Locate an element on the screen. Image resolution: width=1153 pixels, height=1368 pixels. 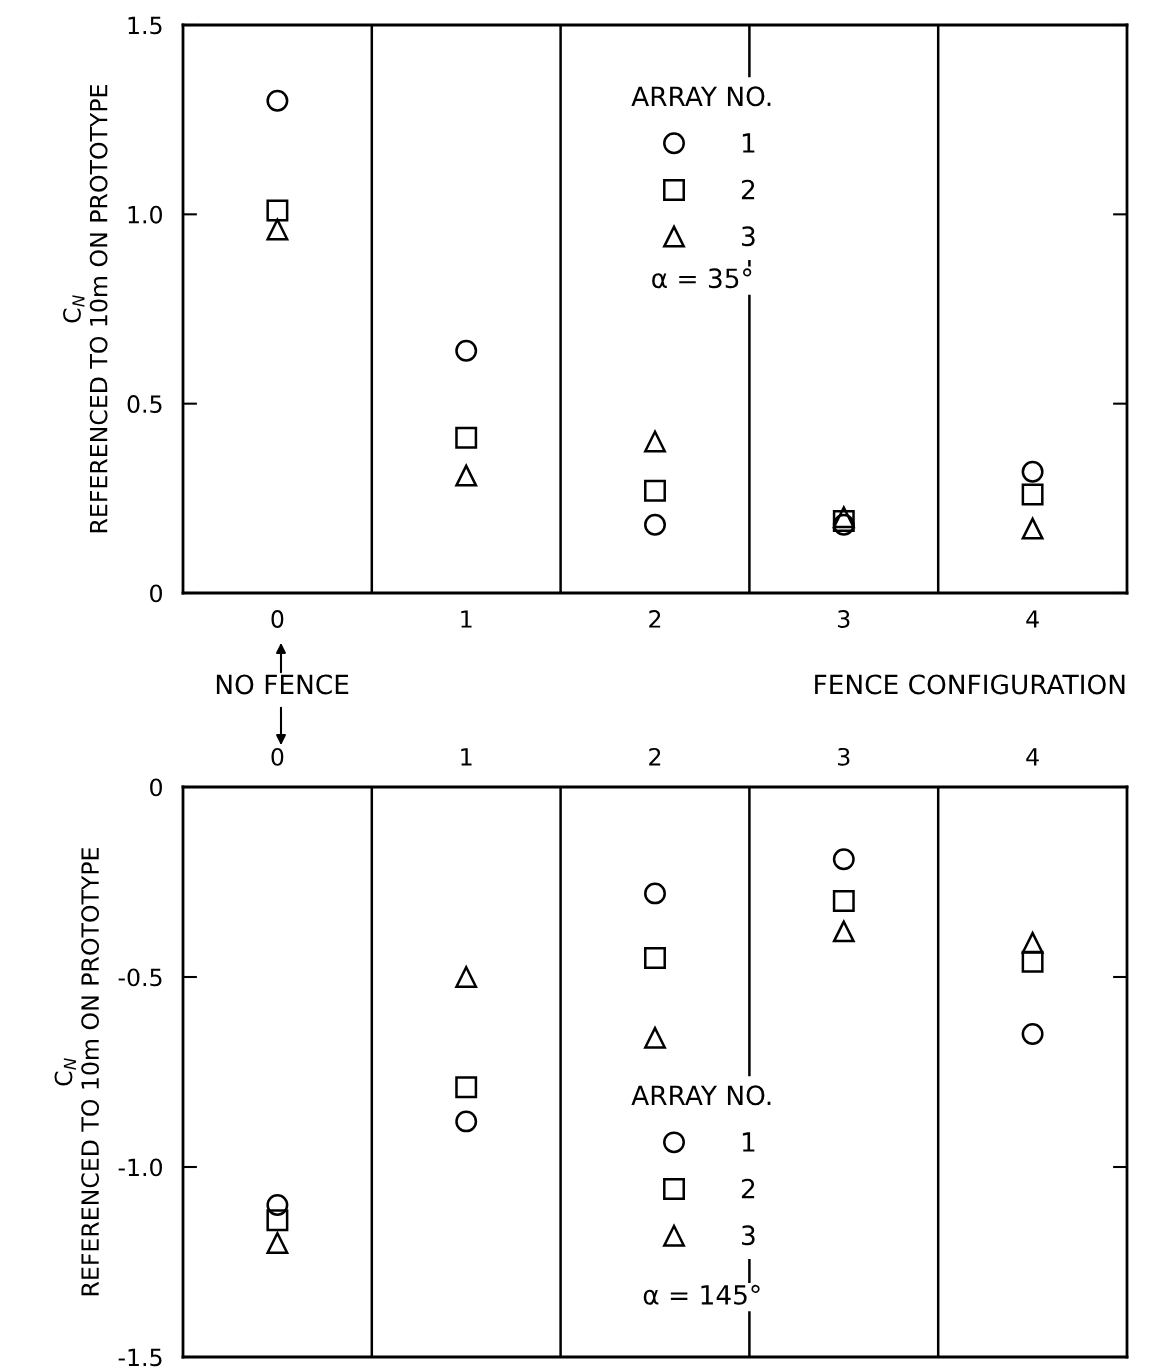
y-tick-label: 0.5 is located at coordinates (144, 404).